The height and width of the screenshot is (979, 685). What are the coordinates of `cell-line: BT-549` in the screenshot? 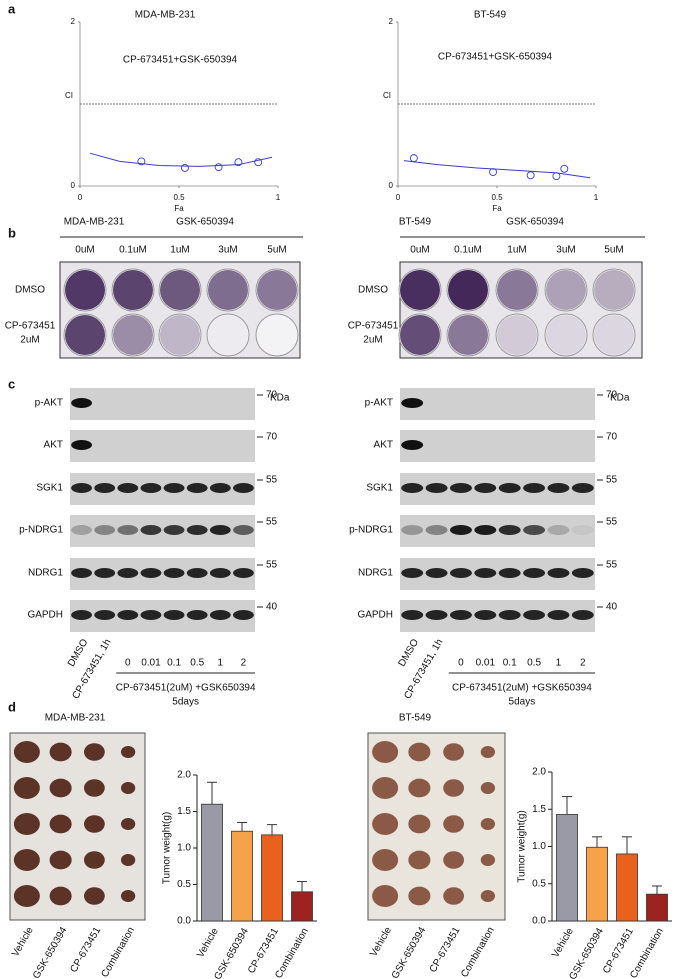 It's located at (415, 718).